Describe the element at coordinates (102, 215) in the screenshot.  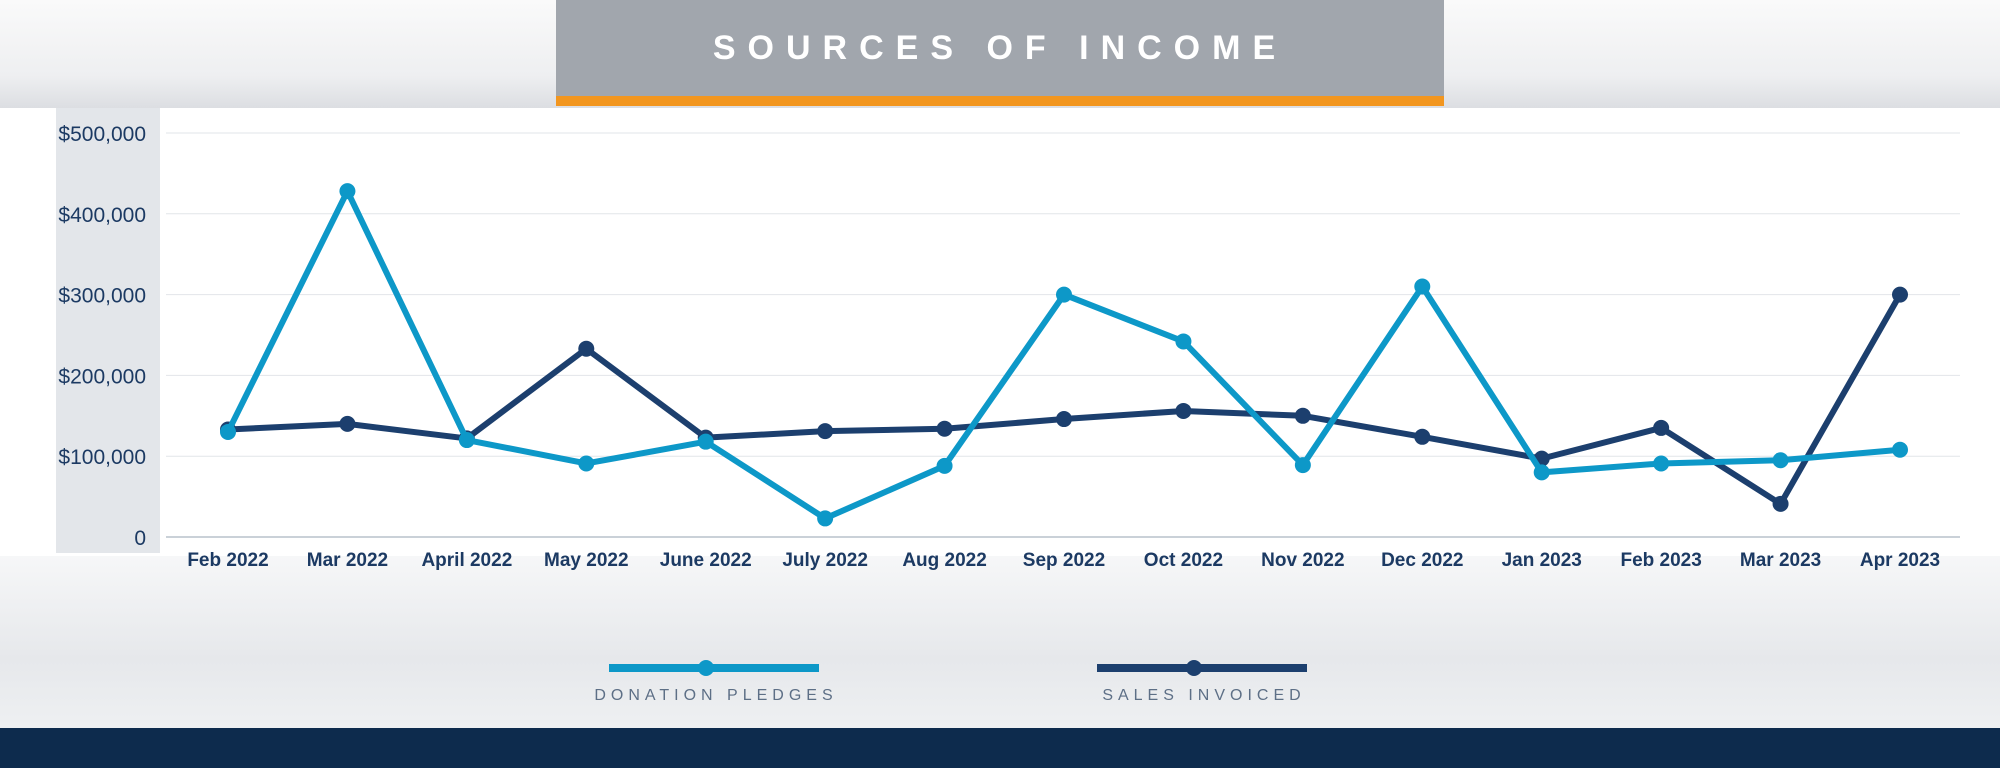
I see `y-tick-label: $400,000` at that location.